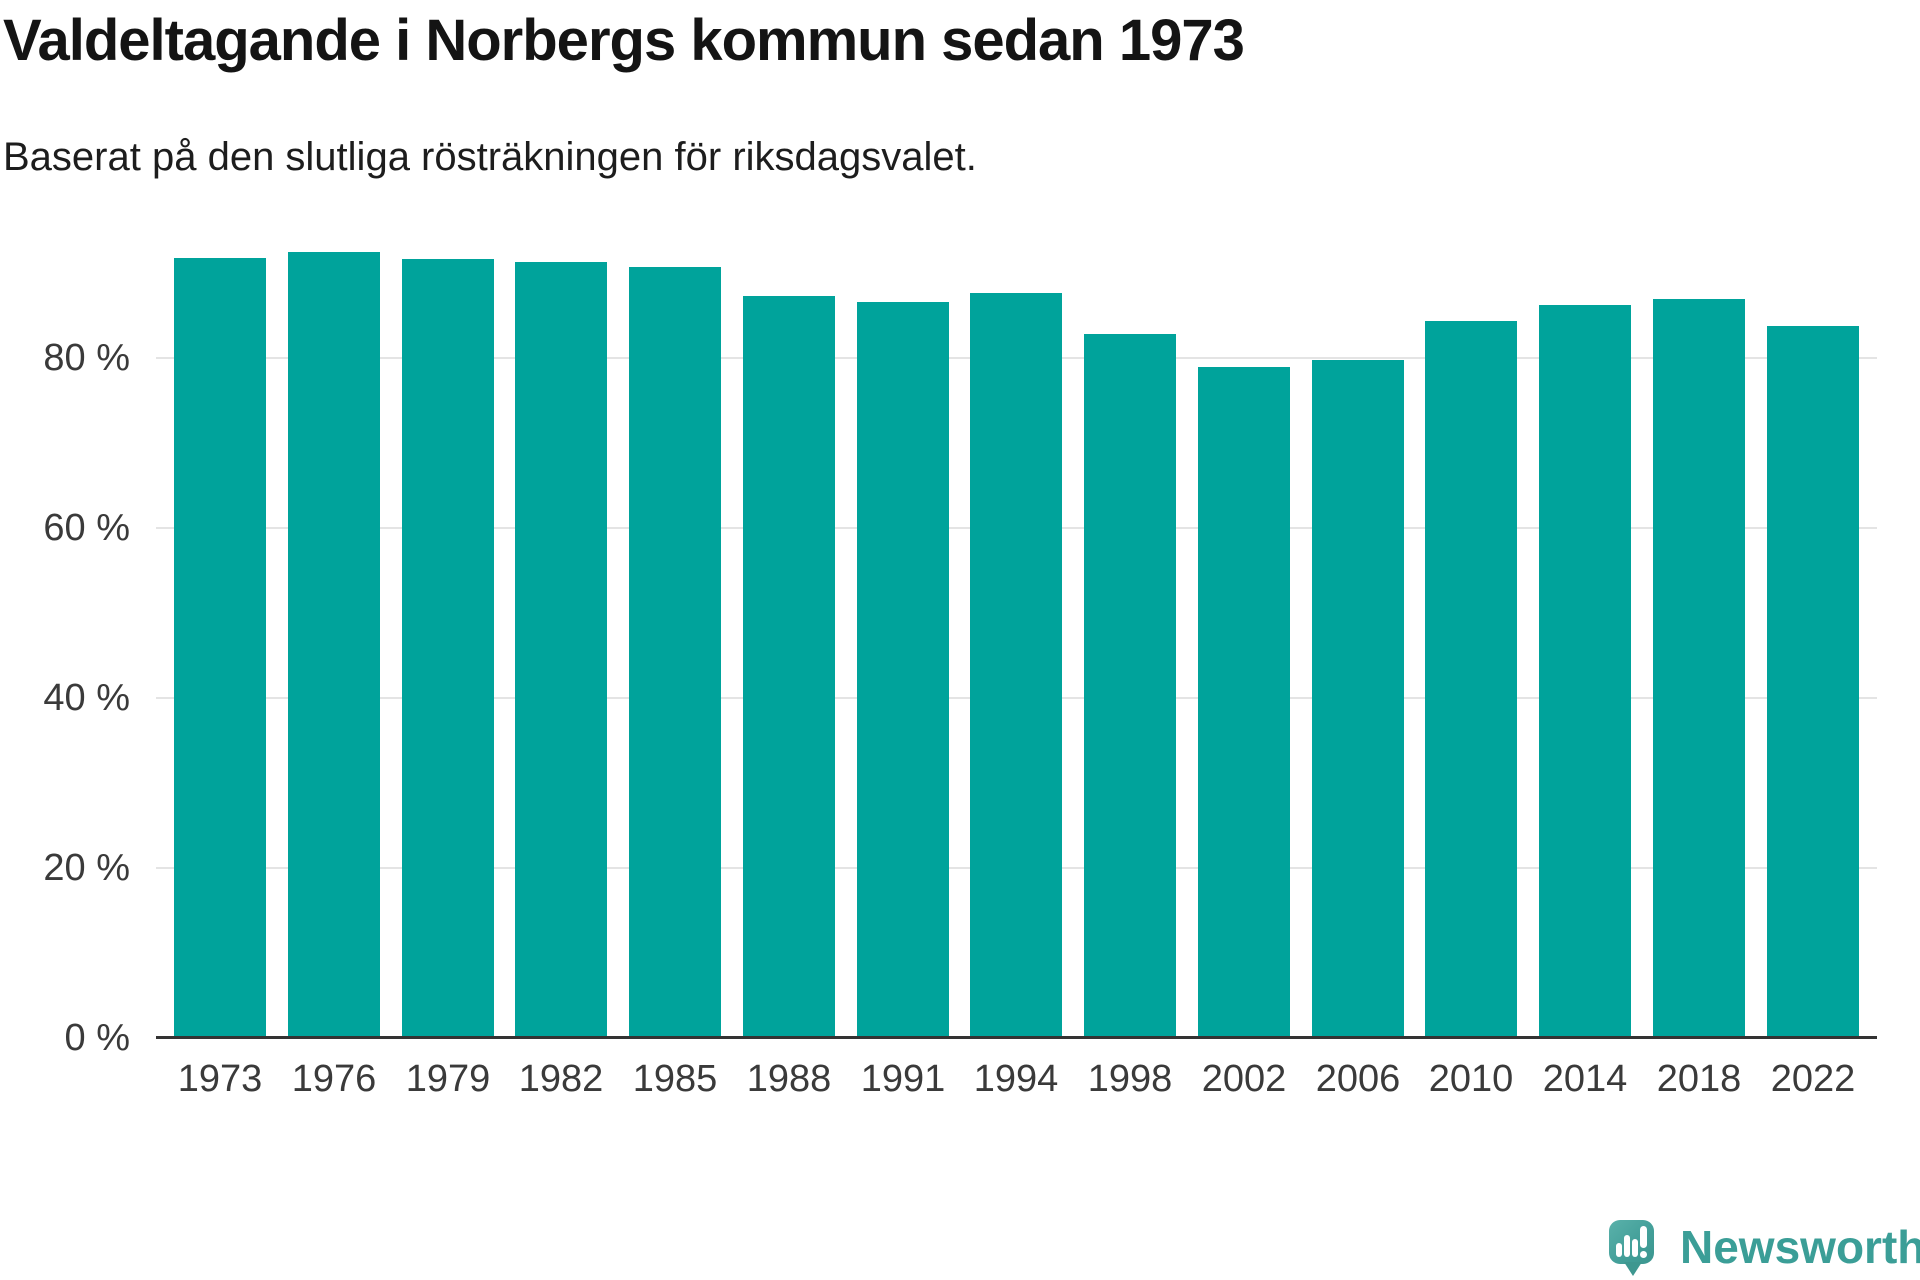 Image resolution: width=1920 pixels, height=1280 pixels. Describe the element at coordinates (1813, 1079) in the screenshot. I see `x-axis-label-2022: 2022` at that location.